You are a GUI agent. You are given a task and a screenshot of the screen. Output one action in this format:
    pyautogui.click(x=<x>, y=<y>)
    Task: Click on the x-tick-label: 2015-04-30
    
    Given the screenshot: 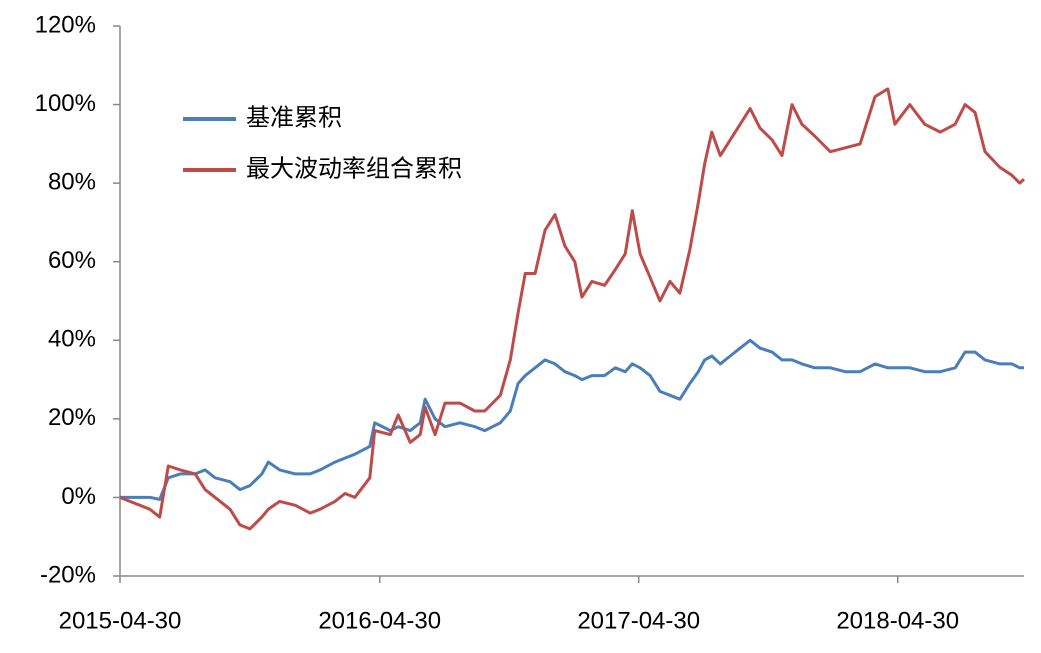 What is the action you would take?
    pyautogui.click(x=120, y=620)
    